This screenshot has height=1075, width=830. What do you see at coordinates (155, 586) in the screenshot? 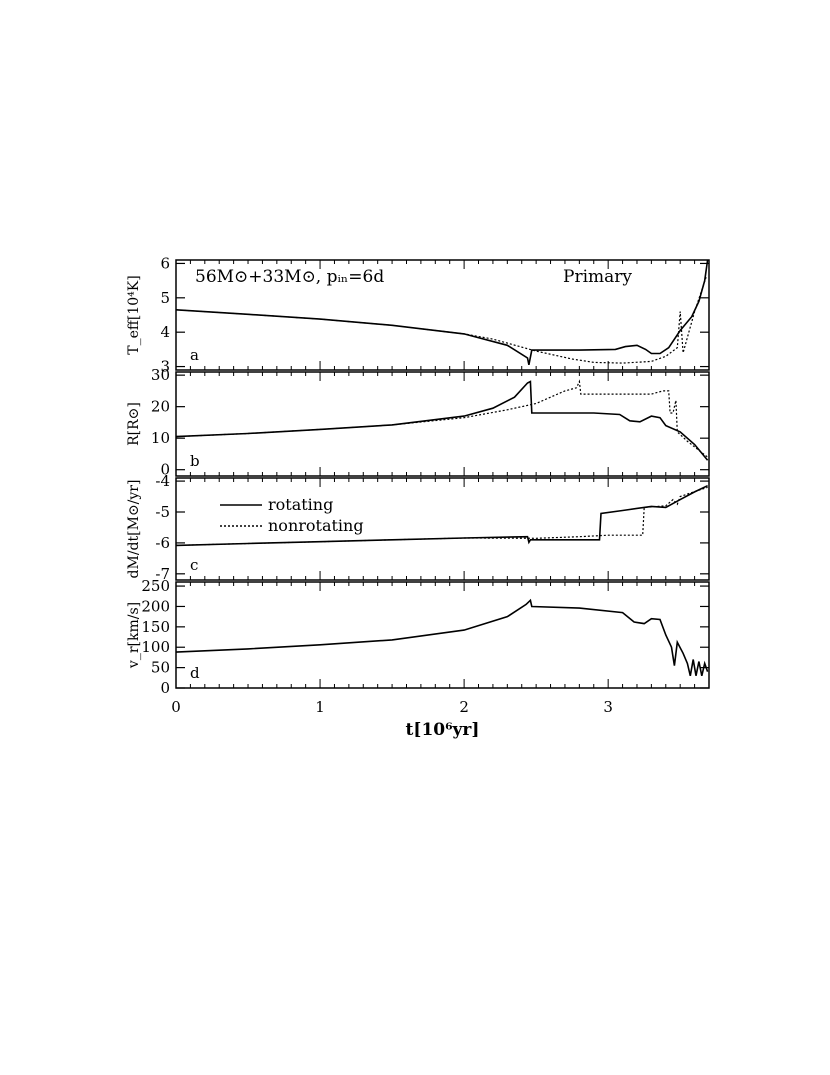
I see `y-tick-label: 250` at bounding box center [155, 586].